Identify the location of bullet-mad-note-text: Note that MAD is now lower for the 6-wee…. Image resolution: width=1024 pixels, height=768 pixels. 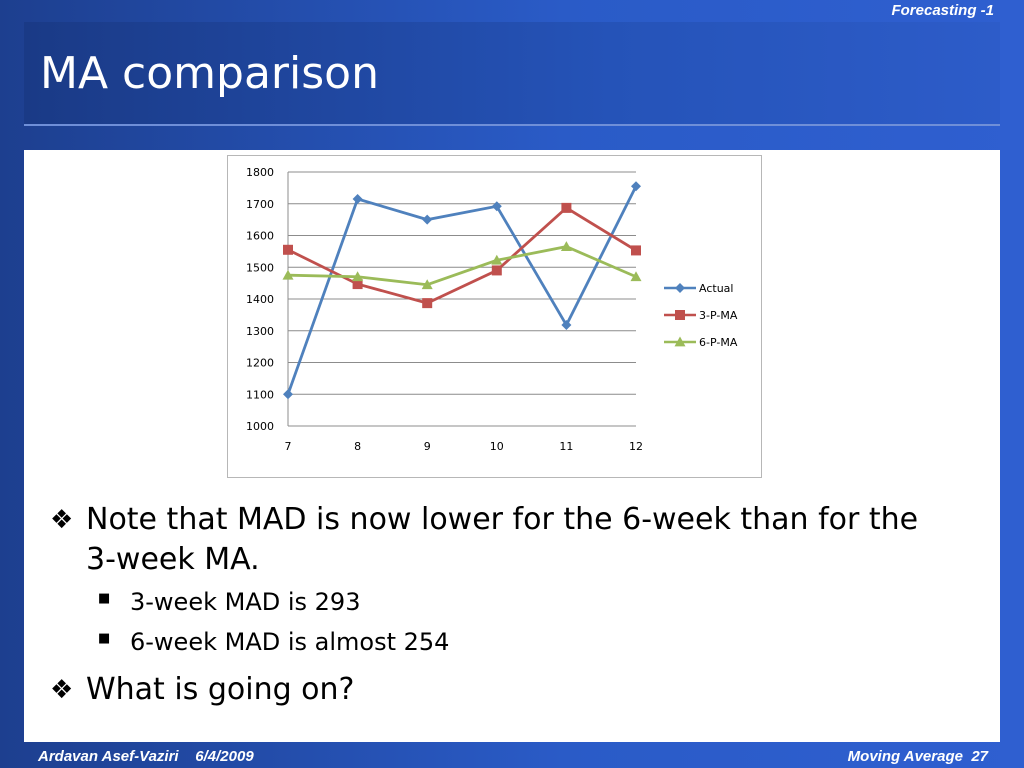
(502, 539).